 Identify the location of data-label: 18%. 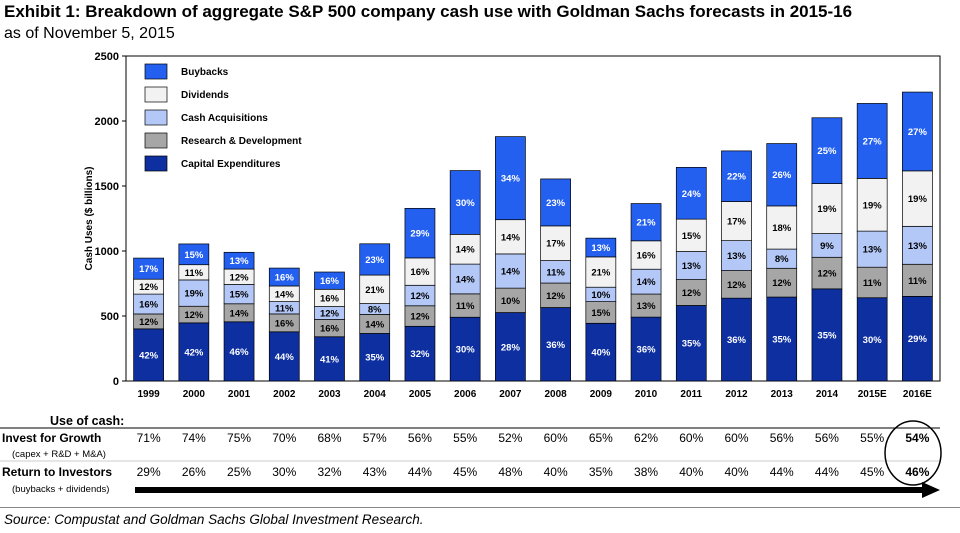
(782, 228).